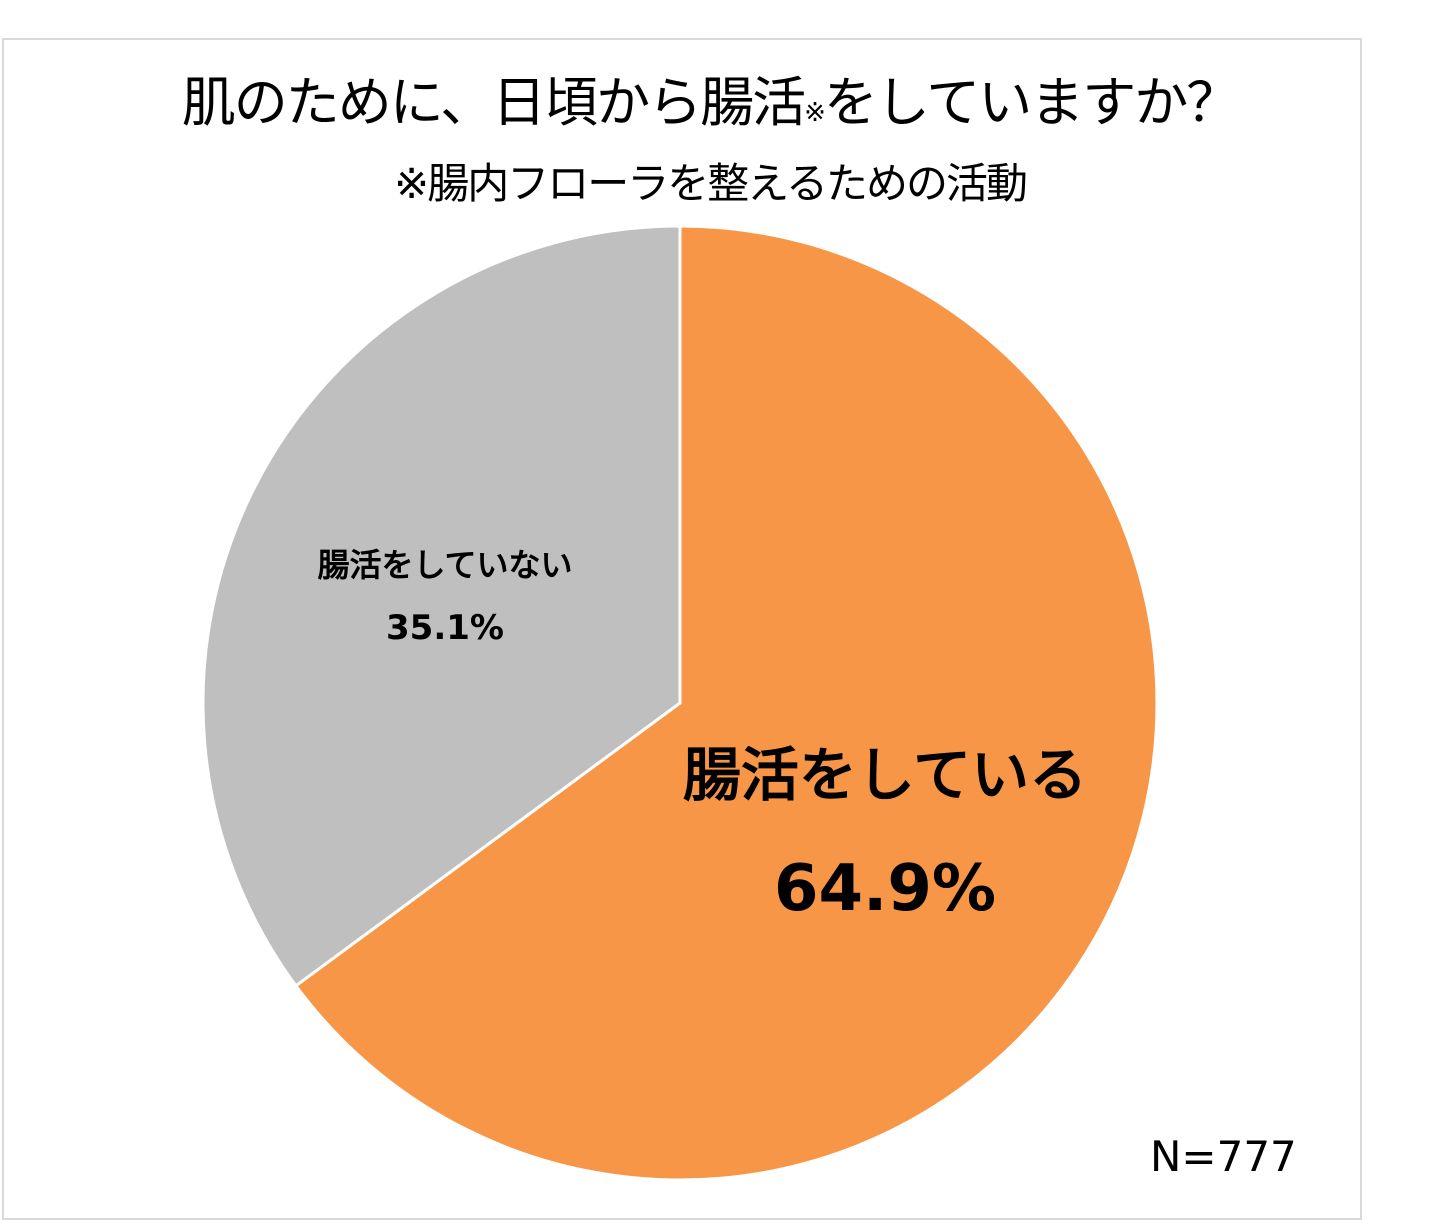 The height and width of the screenshot is (1224, 1429). What do you see at coordinates (493, 102) in the screenshot?
I see `title-main: 肌のために、日頃から腸活` at bounding box center [493, 102].